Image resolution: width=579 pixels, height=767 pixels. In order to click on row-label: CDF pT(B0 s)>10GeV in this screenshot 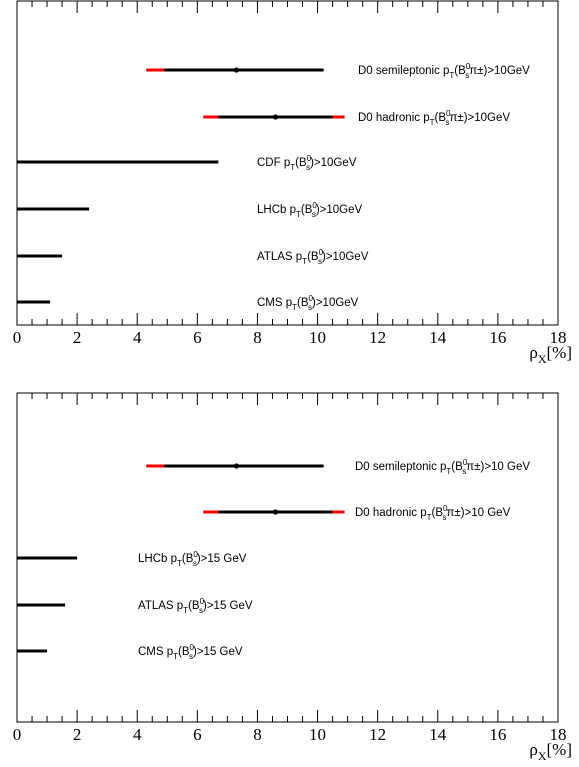, I will do `click(307, 163)`.